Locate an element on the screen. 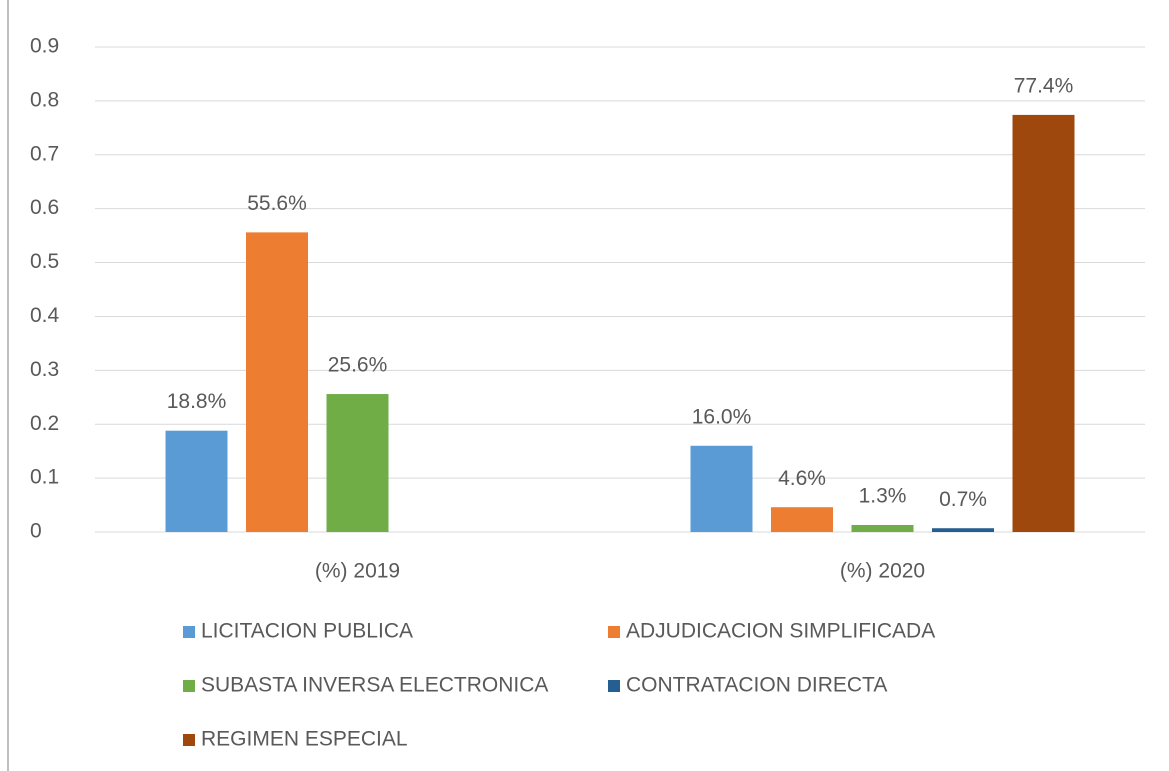 This screenshot has width=1169, height=771. y-tick-label: 0.3 is located at coordinates (44, 369).